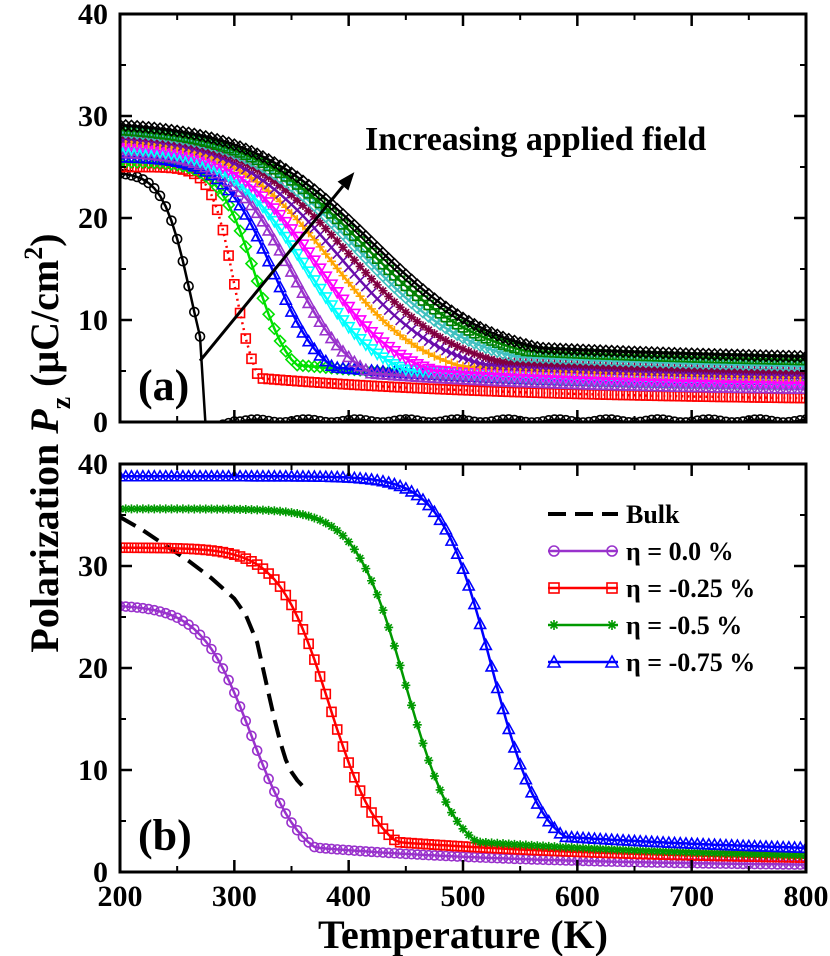  Describe the element at coordinates (165, 835) in the screenshot. I see `panel-b-label: (b)` at that location.